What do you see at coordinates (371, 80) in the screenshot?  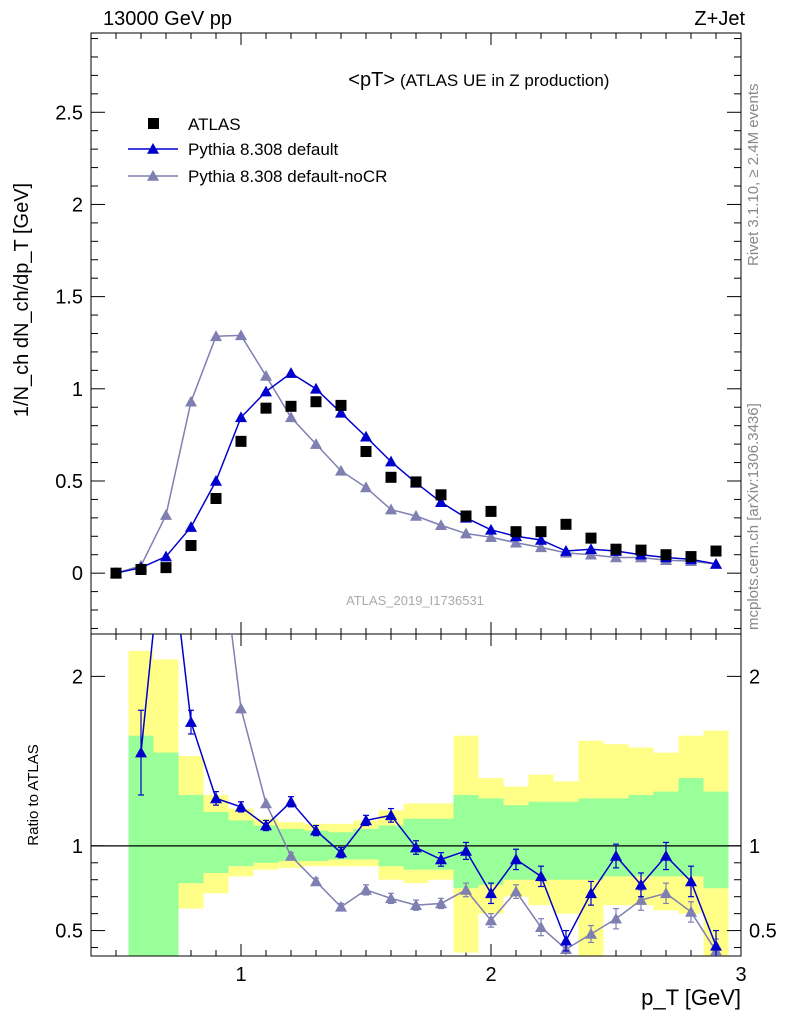 I see `chart-title: <pT>` at bounding box center [371, 80].